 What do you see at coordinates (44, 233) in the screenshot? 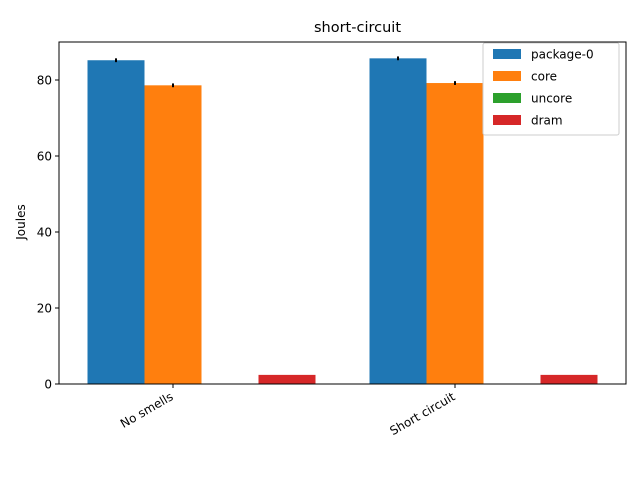
I see `y-tick-label: 40` at bounding box center [44, 233].